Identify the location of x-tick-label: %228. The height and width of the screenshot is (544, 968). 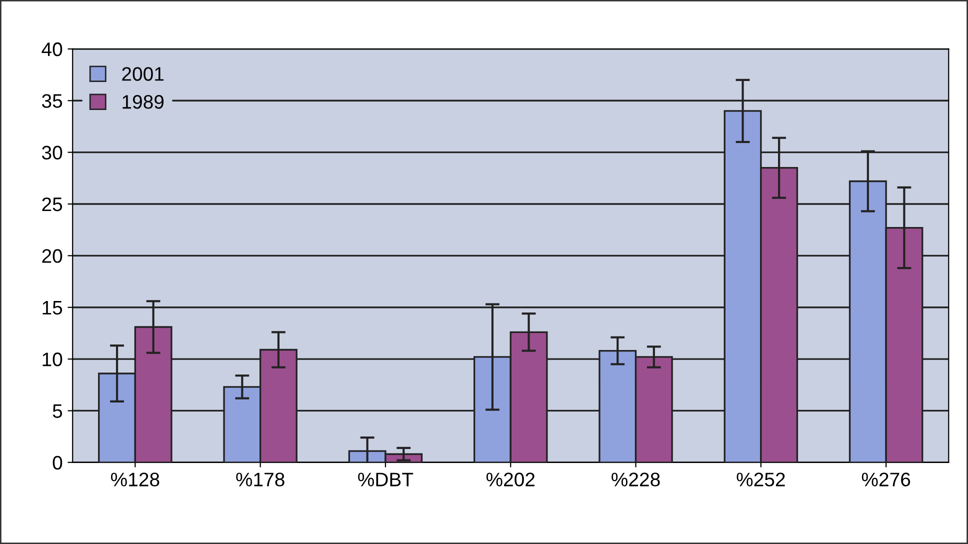
(636, 479).